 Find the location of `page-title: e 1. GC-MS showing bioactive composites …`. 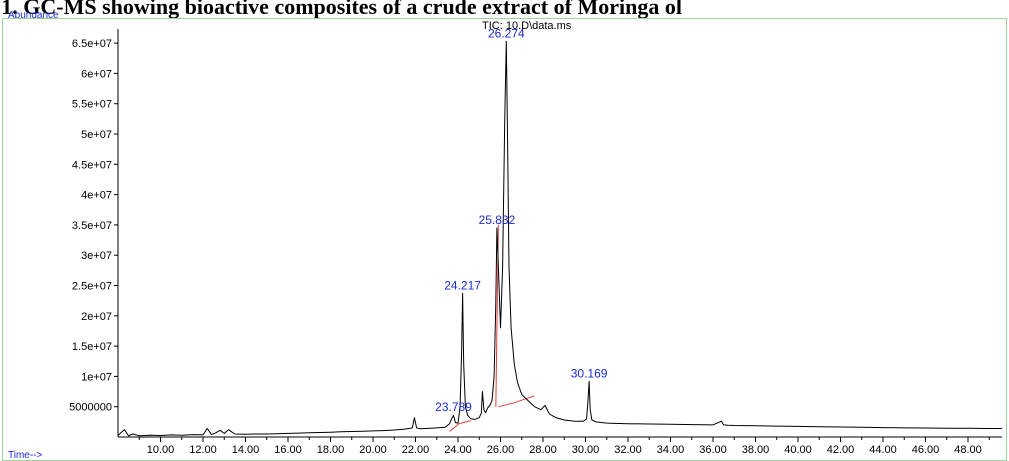

page-title: e 1. GC-MS showing bioactive composites … is located at coordinates (341, 9).